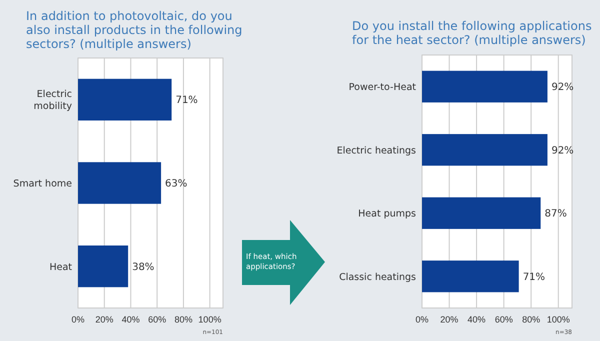 Image resolution: width=600 pixels, height=341 pixels. What do you see at coordinates (176, 184) in the screenshot?
I see `data-label: 63%` at bounding box center [176, 184].